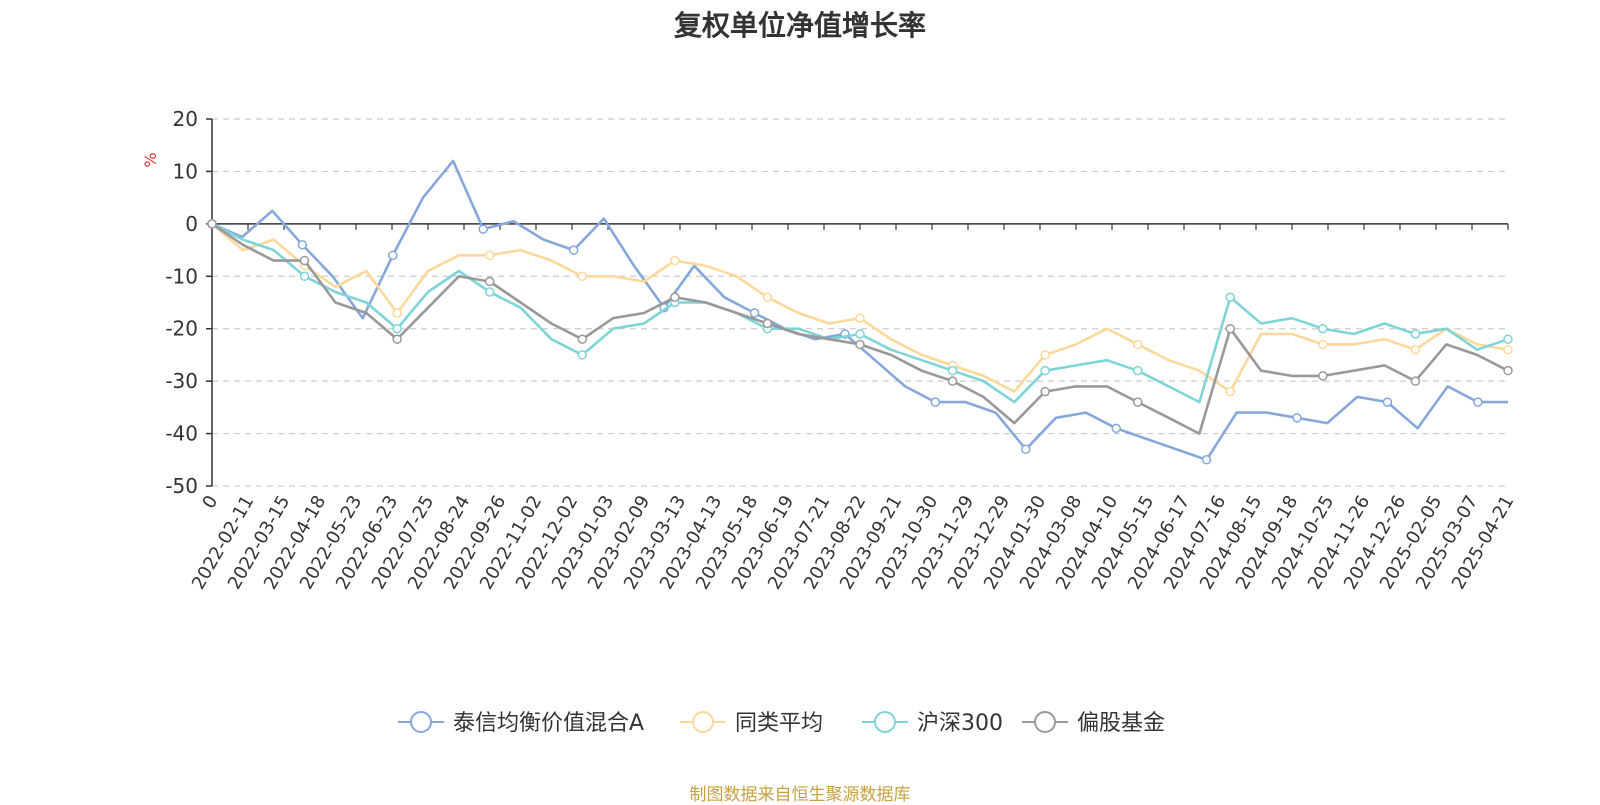 The height and width of the screenshot is (805, 1600). I want to click on legend-item: 泰信均衡价值混合A, so click(521, 723).